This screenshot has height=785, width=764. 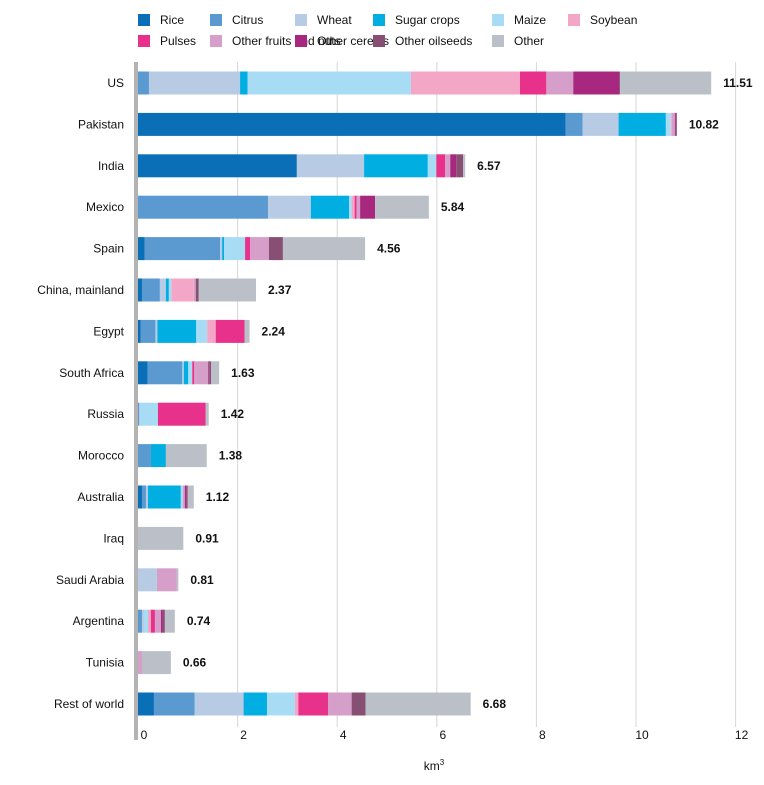 I want to click on bar-segment-south-africa-pulses, so click(x=193, y=373).